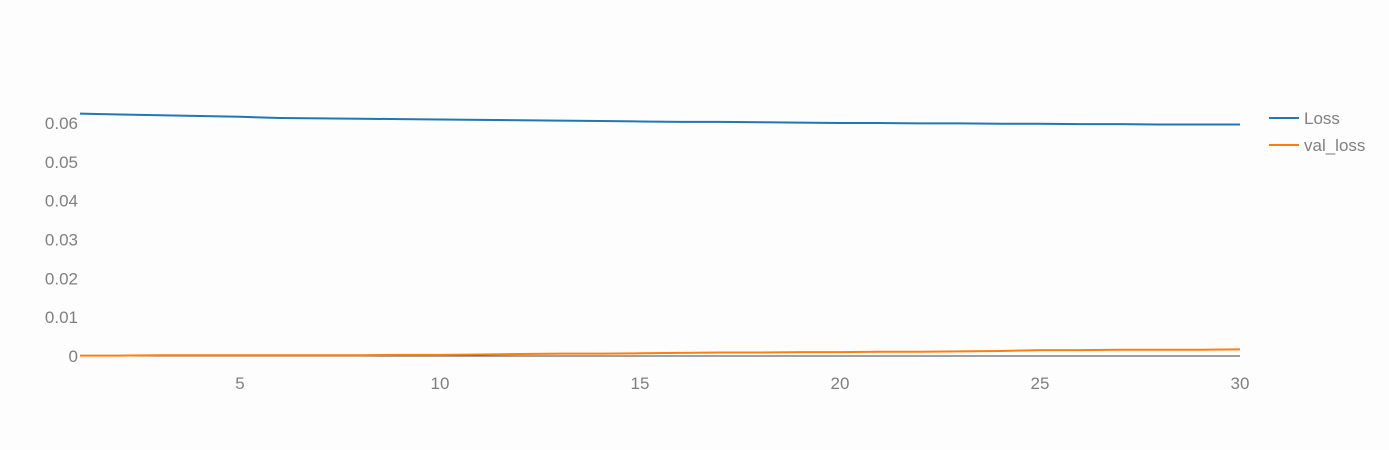 This screenshot has width=1389, height=450. What do you see at coordinates (61, 162) in the screenshot?
I see `y-tick-label: 0.05` at bounding box center [61, 162].